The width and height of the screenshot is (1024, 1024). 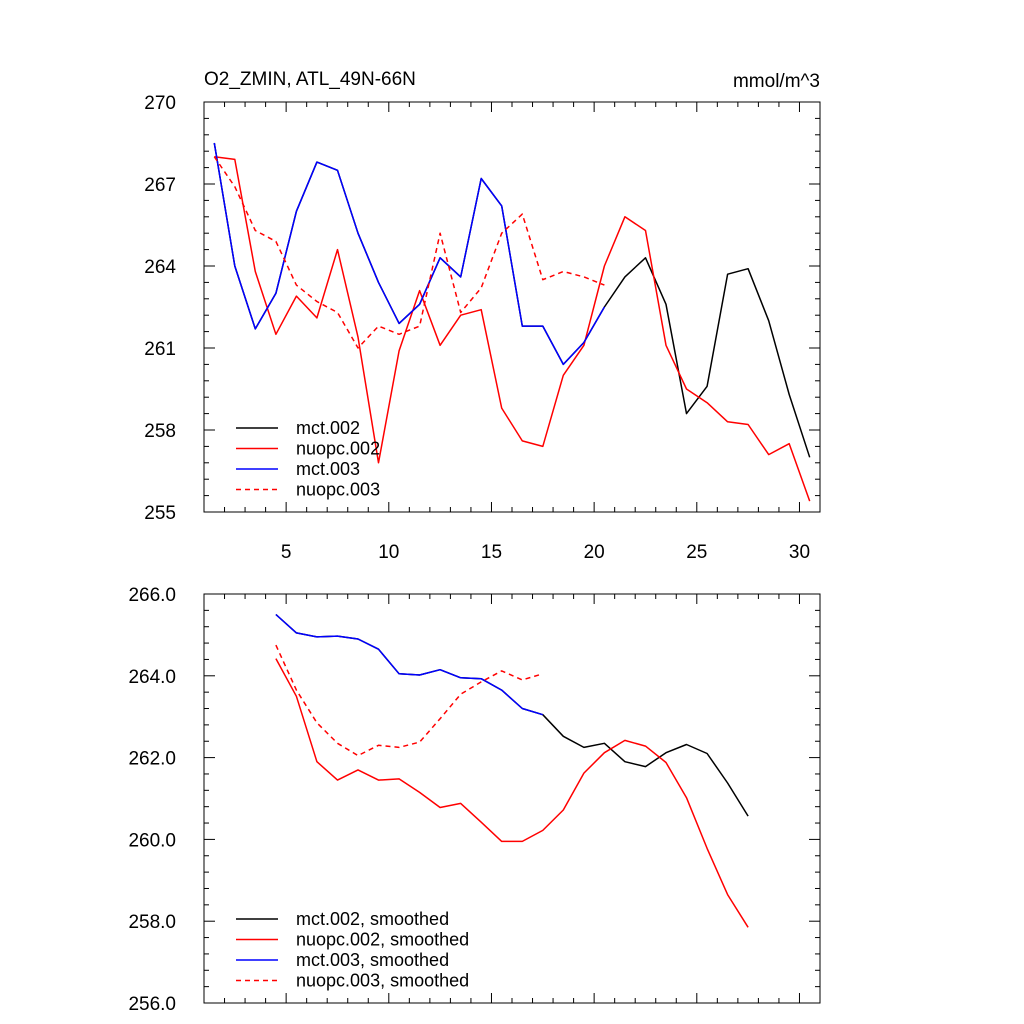 I want to click on series-line-nuopc-002-smoothed, so click(x=512, y=793).